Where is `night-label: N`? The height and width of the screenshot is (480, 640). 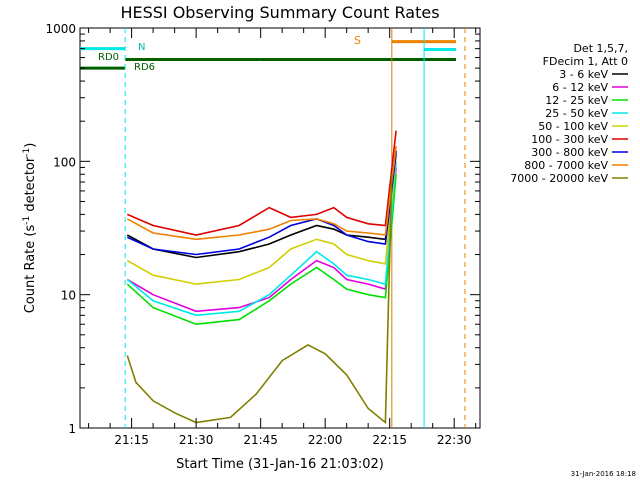
night-label: N is located at coordinates (141, 47).